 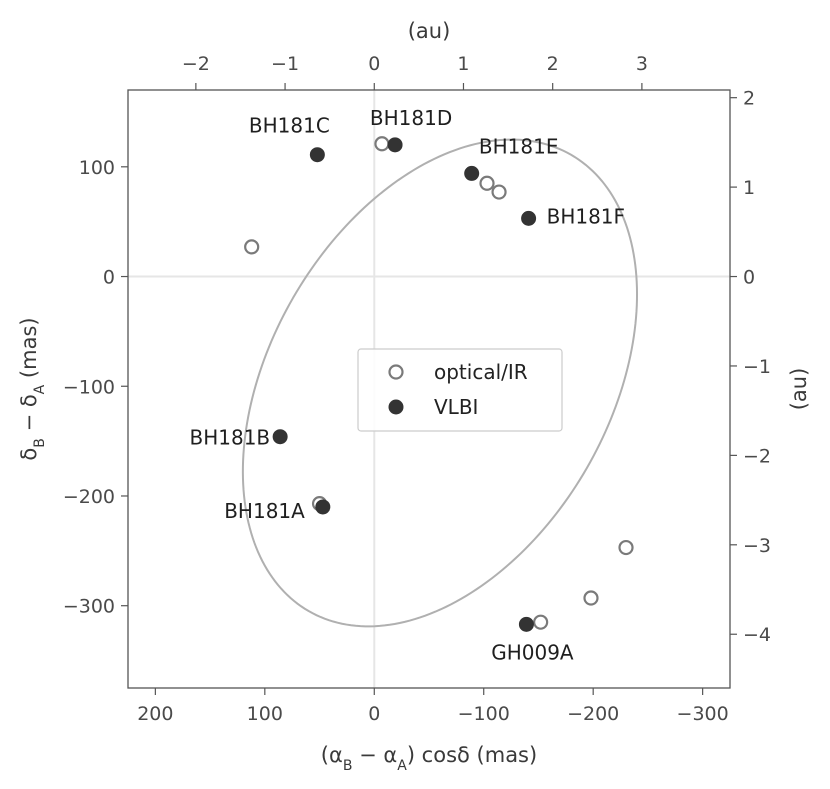 What do you see at coordinates (553, 64) in the screenshot?
I see `top-tick-label: 2` at bounding box center [553, 64].